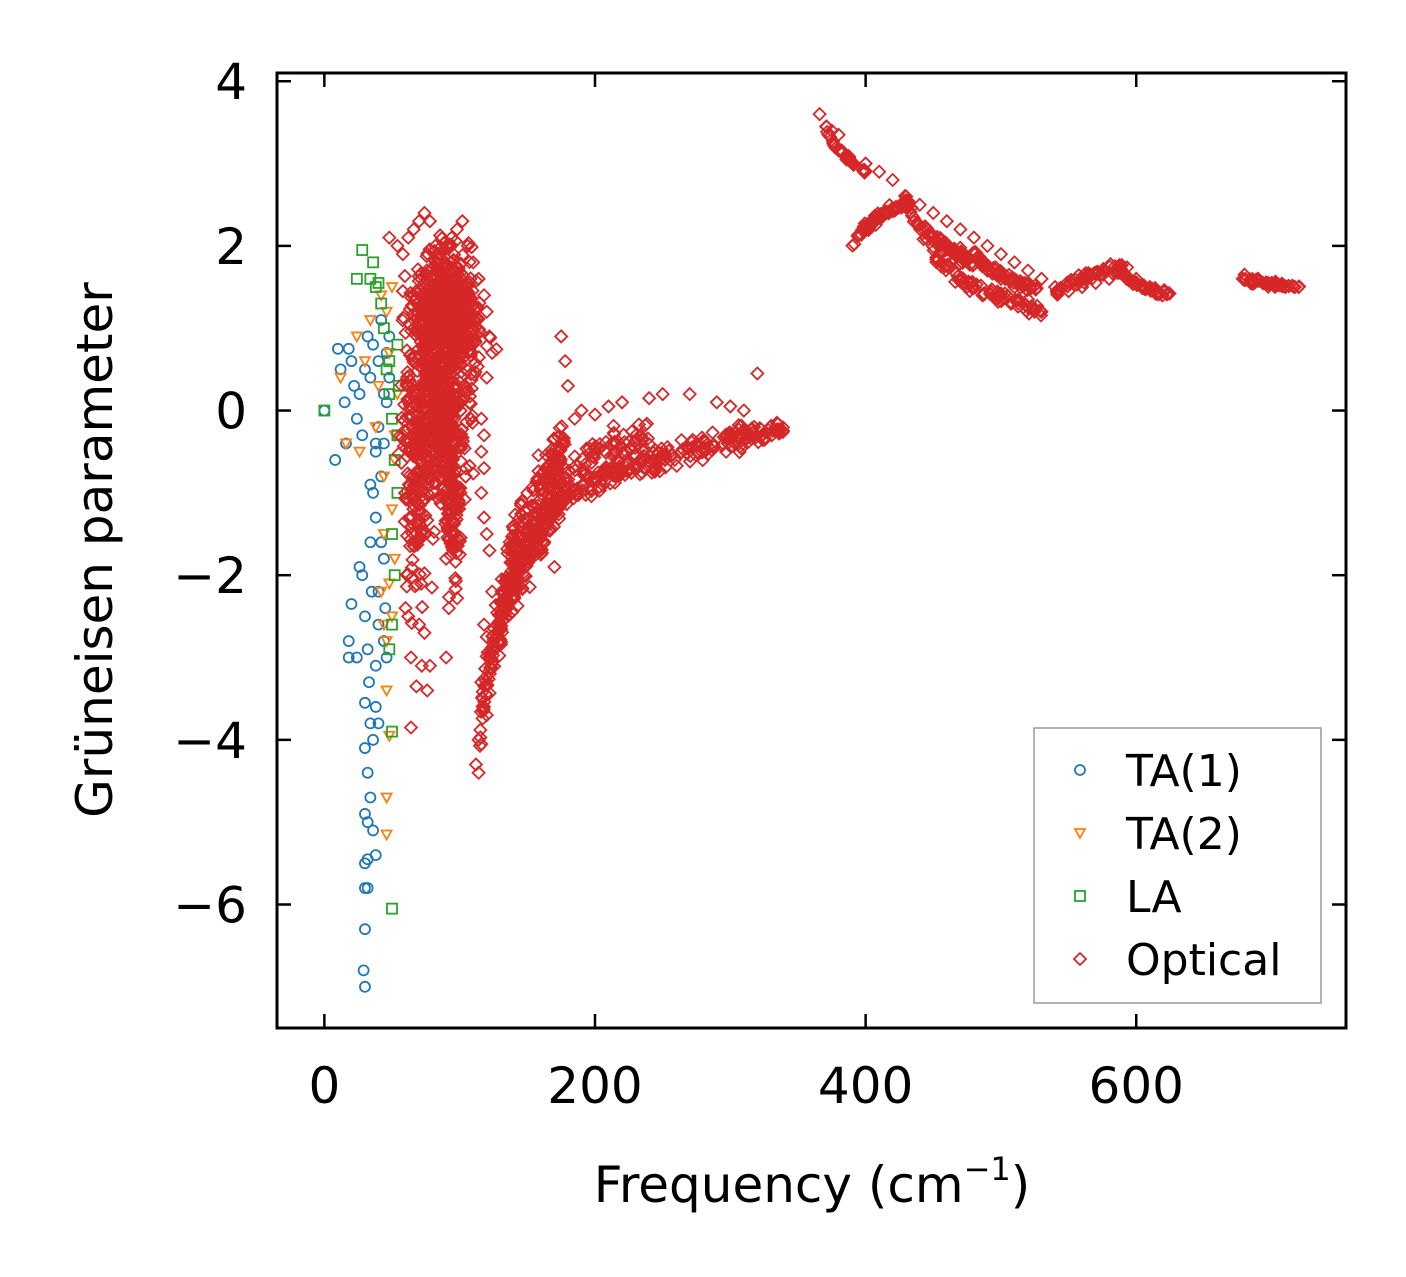 Image resolution: width=1406 pixels, height=1277 pixels. What do you see at coordinates (1080, 896) in the screenshot?
I see `legend-marker` at bounding box center [1080, 896].